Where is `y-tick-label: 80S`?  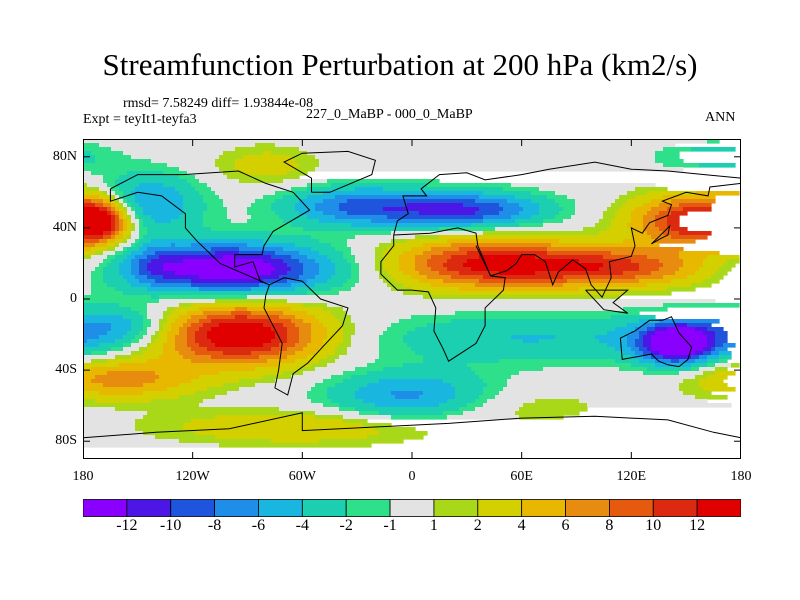
y-tick-label: 80S is located at coordinates (66, 441).